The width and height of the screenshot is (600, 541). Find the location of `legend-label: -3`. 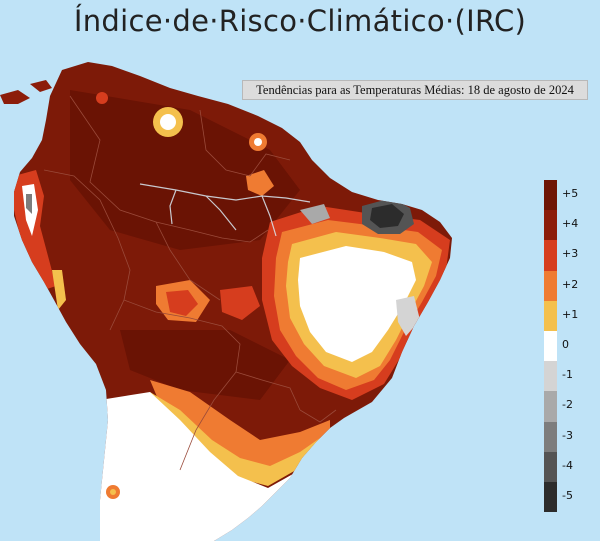

legend-label: -3 is located at coordinates (567, 435).